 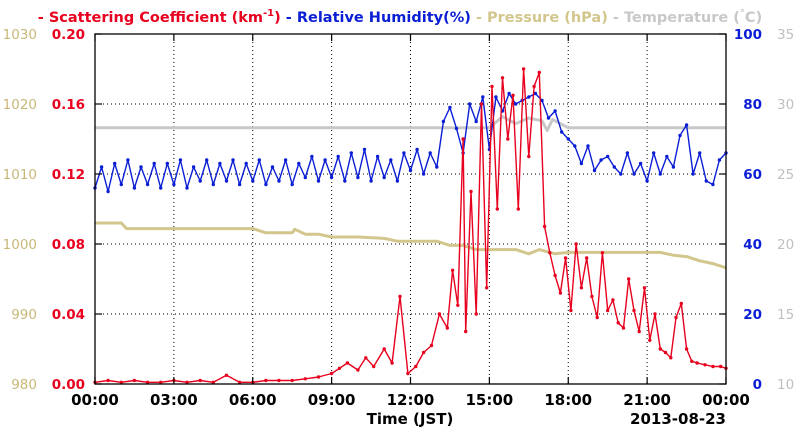 I want to click on temperature-series, so click(x=410, y=124).